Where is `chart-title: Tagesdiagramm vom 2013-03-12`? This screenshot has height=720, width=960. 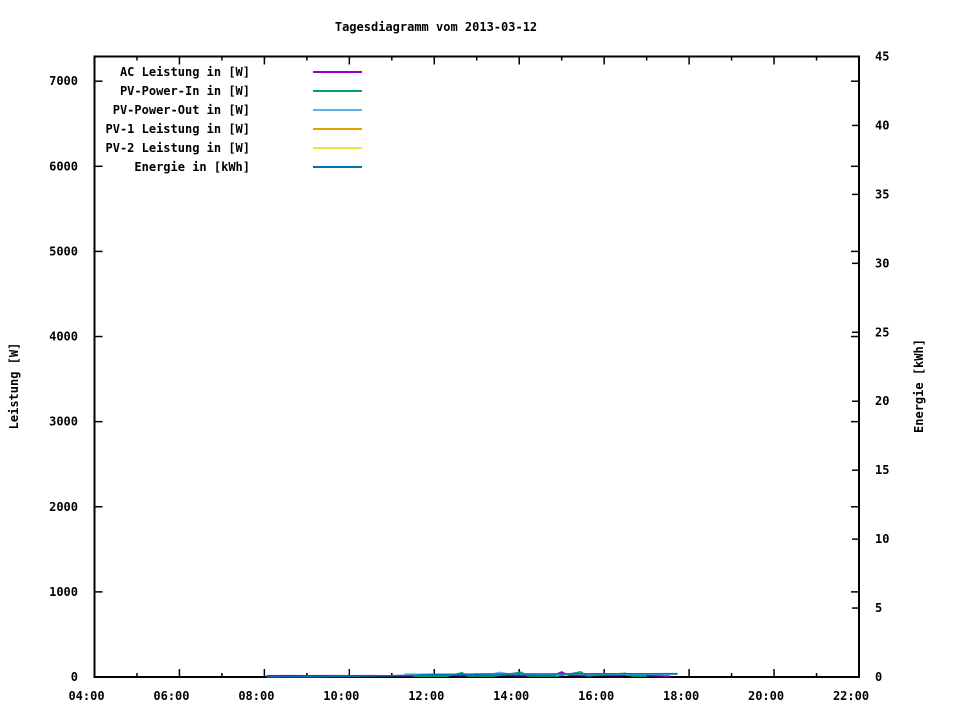 chart-title: Tagesdiagramm vom 2013-03-12 is located at coordinates (436, 27).